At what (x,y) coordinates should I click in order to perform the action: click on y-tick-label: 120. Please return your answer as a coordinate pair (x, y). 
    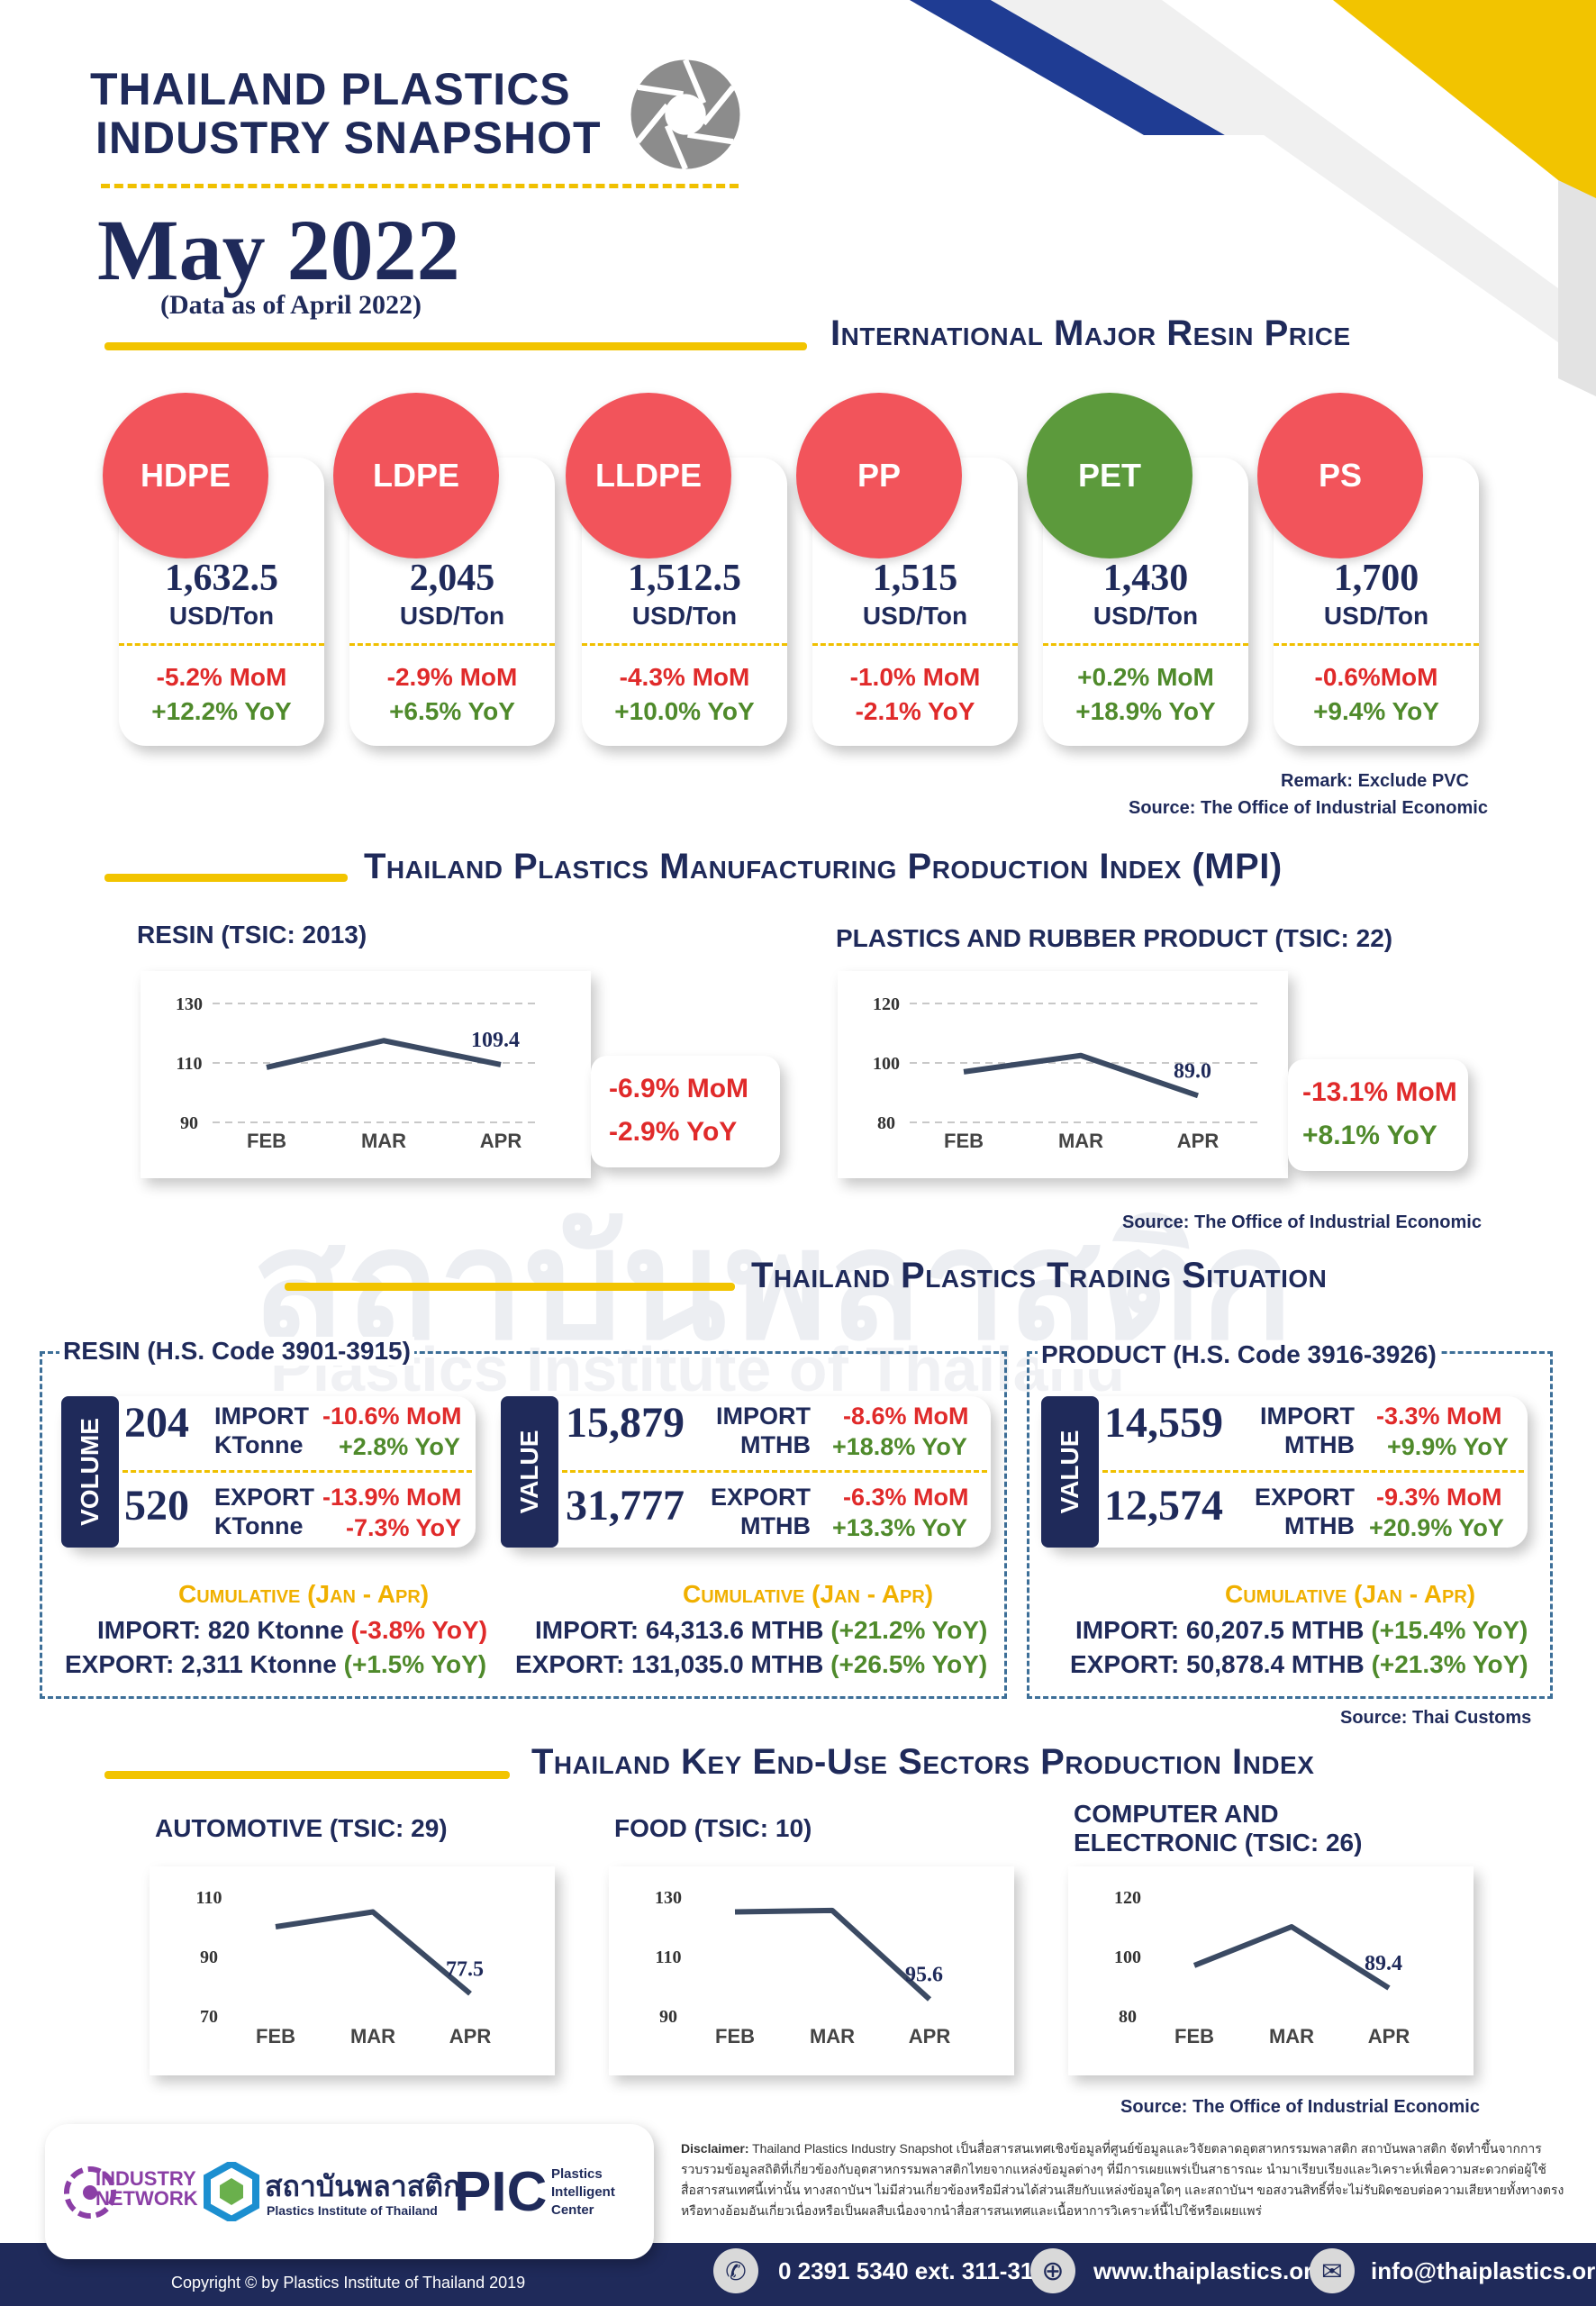
    Looking at the image, I should click on (1127, 1898).